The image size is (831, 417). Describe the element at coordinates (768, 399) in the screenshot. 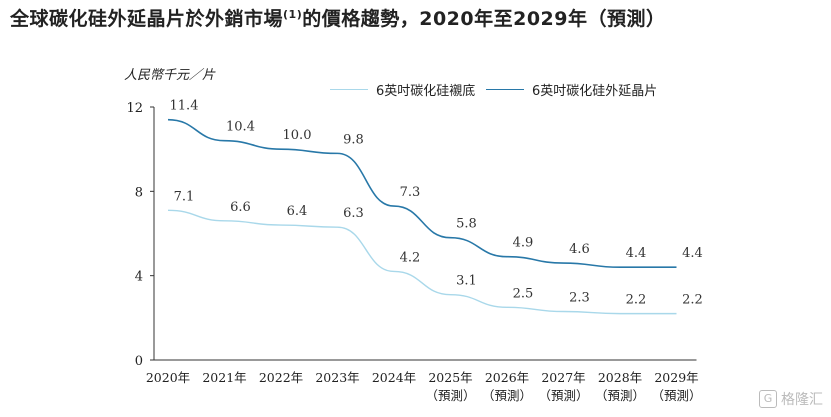

I see `watermark-logo-icon: G` at that location.